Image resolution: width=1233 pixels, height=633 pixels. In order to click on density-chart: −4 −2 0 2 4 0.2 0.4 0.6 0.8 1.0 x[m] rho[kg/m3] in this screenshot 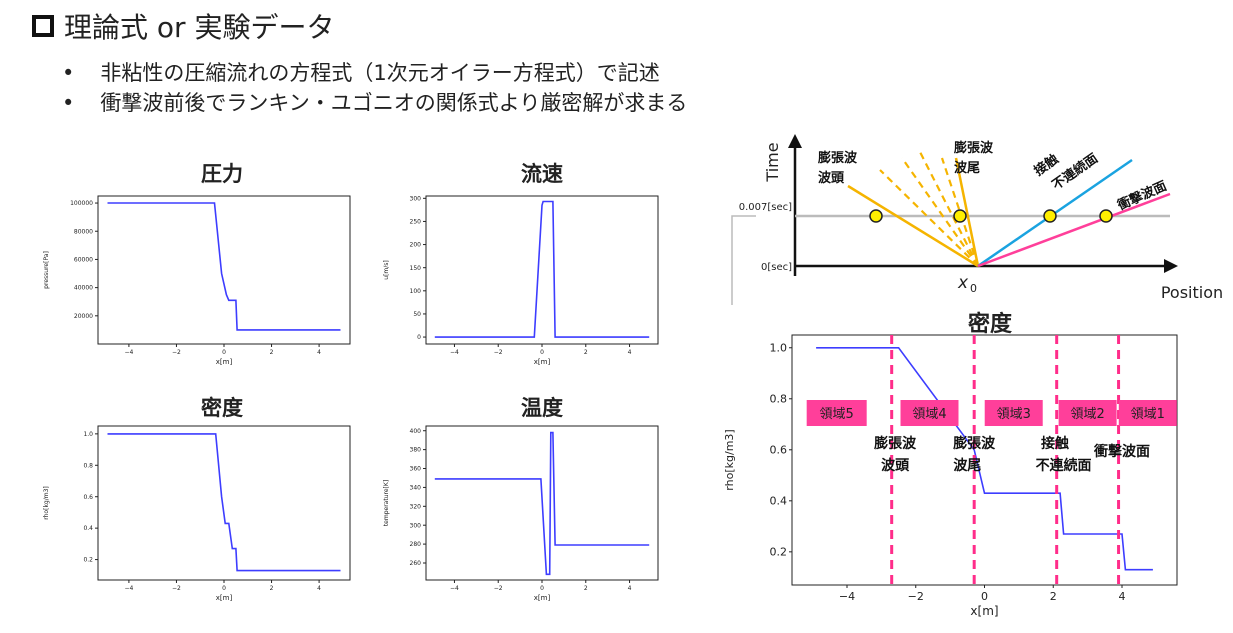, I will do `click(197, 513)`.